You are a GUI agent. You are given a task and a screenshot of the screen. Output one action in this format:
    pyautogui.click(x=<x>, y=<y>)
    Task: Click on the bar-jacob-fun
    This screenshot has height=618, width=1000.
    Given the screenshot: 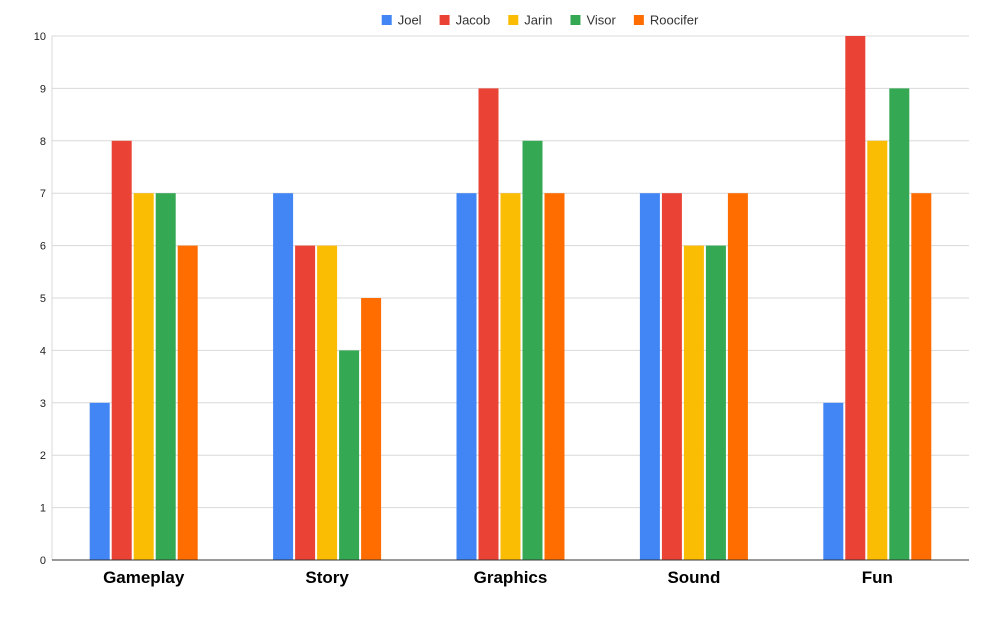 What is the action you would take?
    pyautogui.click(x=855, y=298)
    